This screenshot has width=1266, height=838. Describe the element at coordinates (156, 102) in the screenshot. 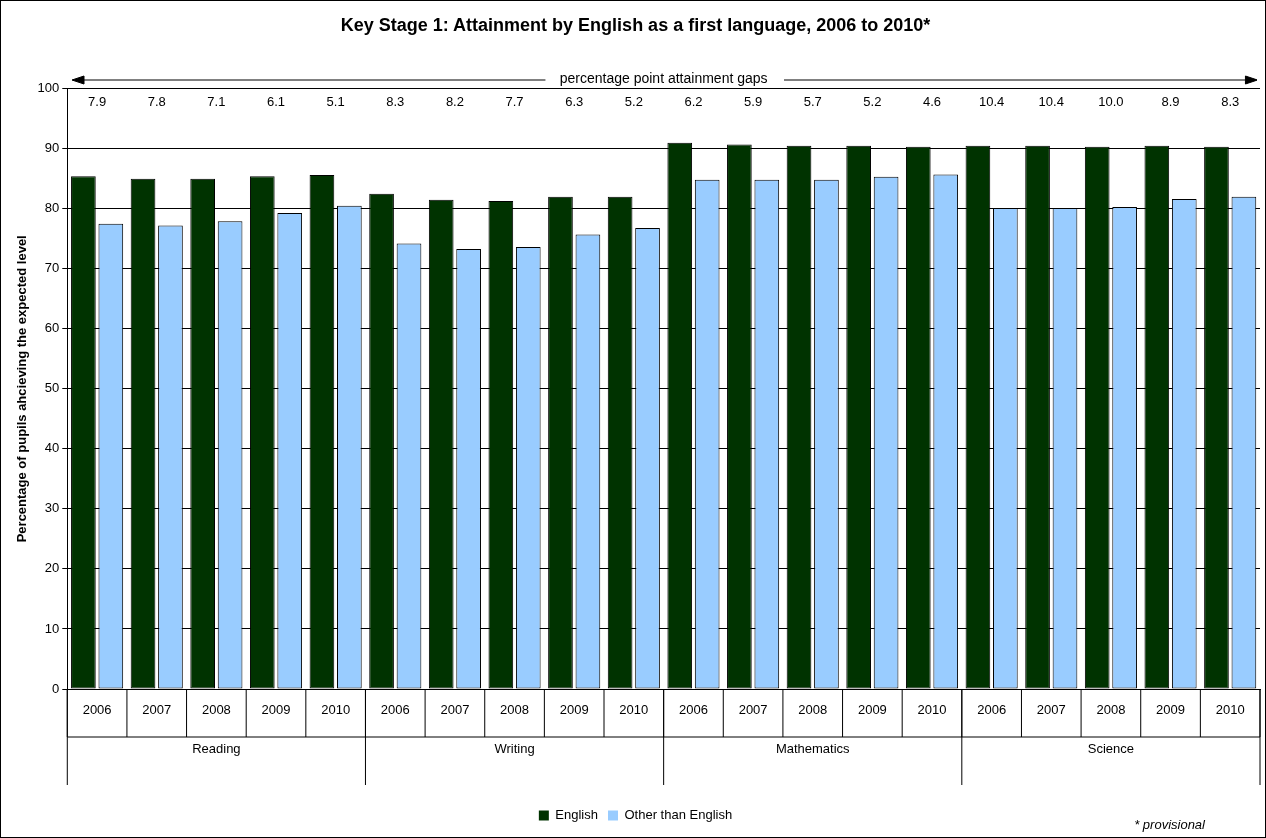

I see `annotation: 7.8` at that location.